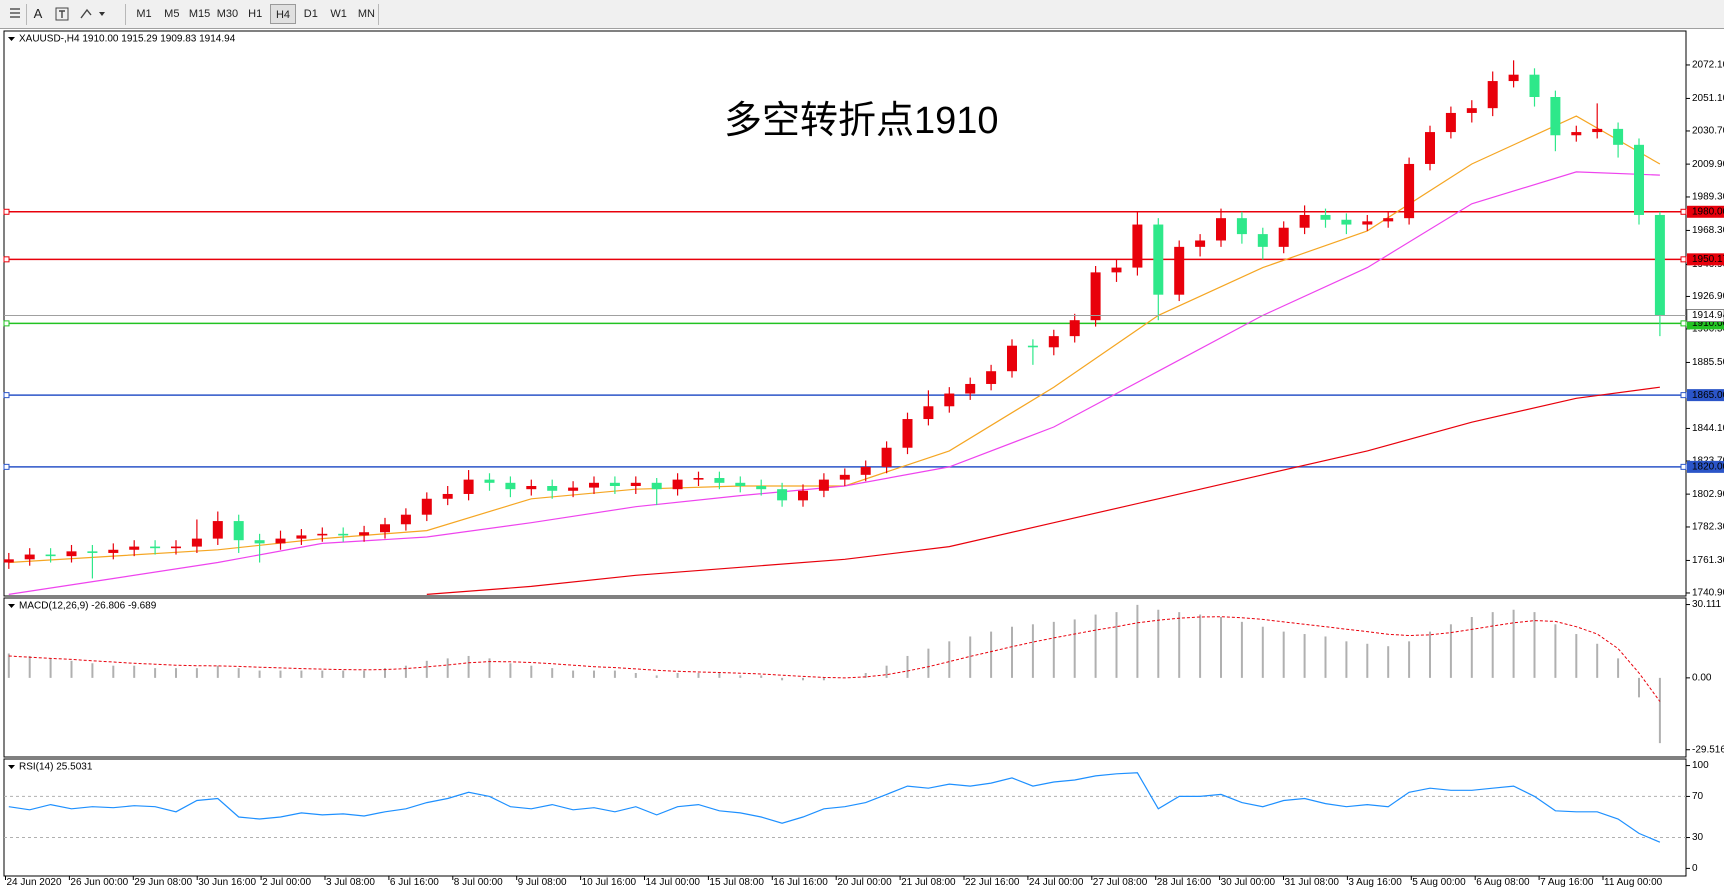 The height and width of the screenshot is (888, 1724). Describe the element at coordinates (227, 14) in the screenshot. I see `timeframe-button: M30` at that location.